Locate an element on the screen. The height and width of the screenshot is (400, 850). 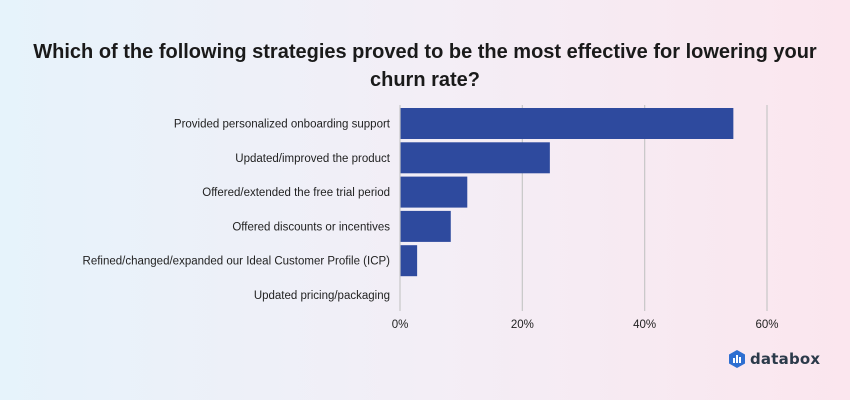
databox-logo: databox is located at coordinates (774, 359).